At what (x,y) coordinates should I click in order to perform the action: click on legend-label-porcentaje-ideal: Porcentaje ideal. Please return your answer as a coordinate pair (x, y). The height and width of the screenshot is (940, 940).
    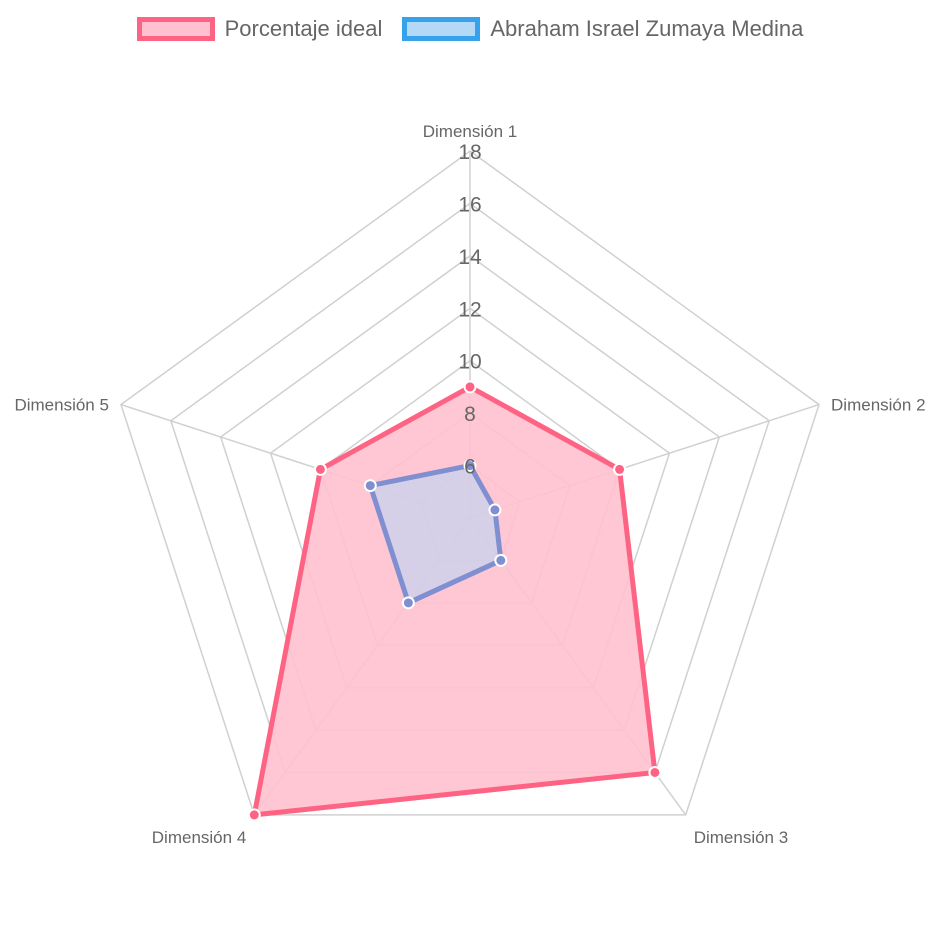
    Looking at the image, I should click on (303, 28).